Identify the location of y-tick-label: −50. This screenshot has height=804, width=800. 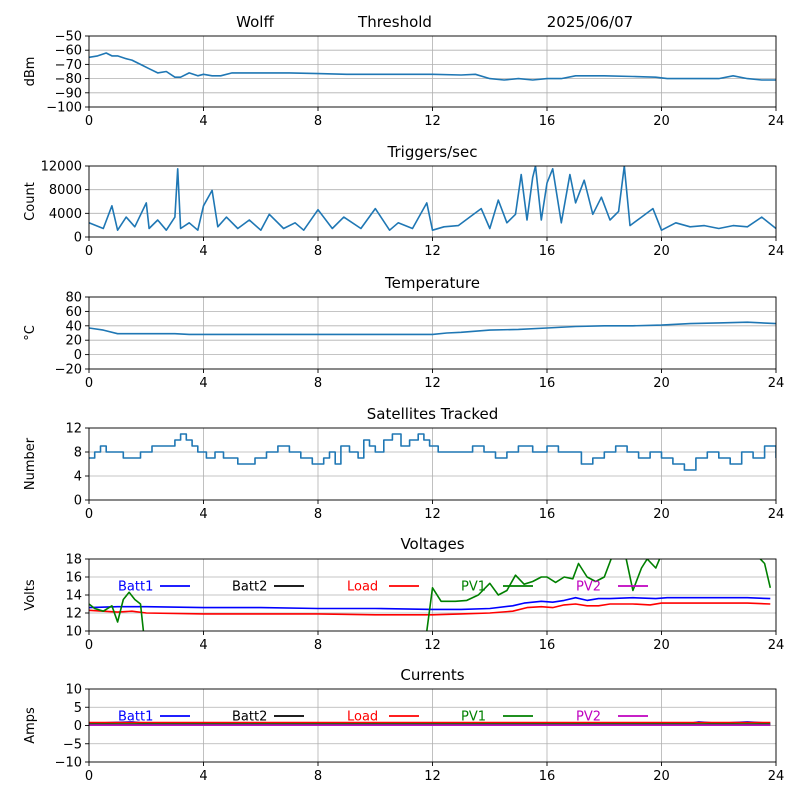
(68, 37).